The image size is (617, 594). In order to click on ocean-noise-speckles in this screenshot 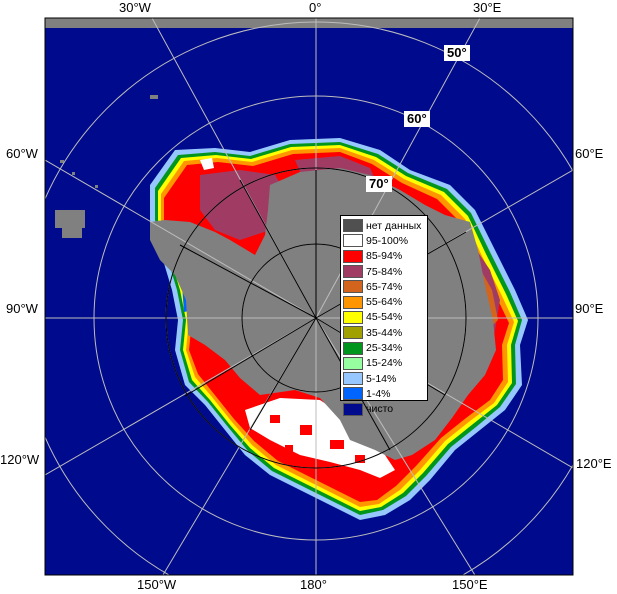, I will do `click(106, 166)`.